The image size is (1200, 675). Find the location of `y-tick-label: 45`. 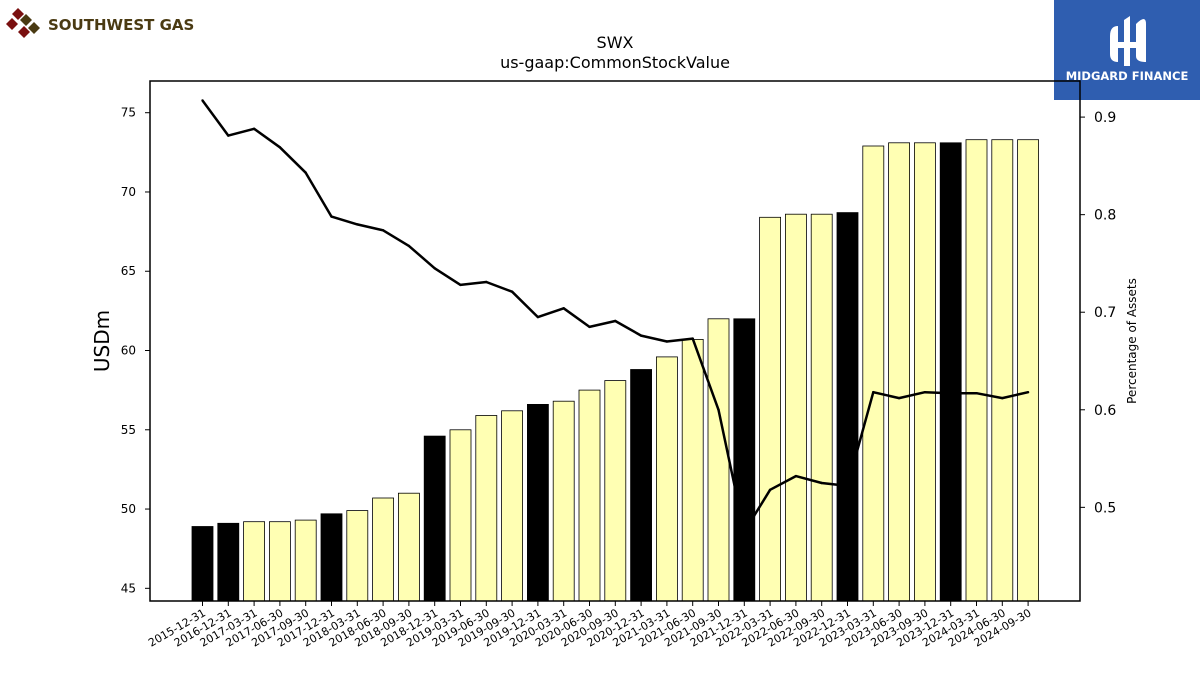

y-tick-label: 45 is located at coordinates (128, 588).